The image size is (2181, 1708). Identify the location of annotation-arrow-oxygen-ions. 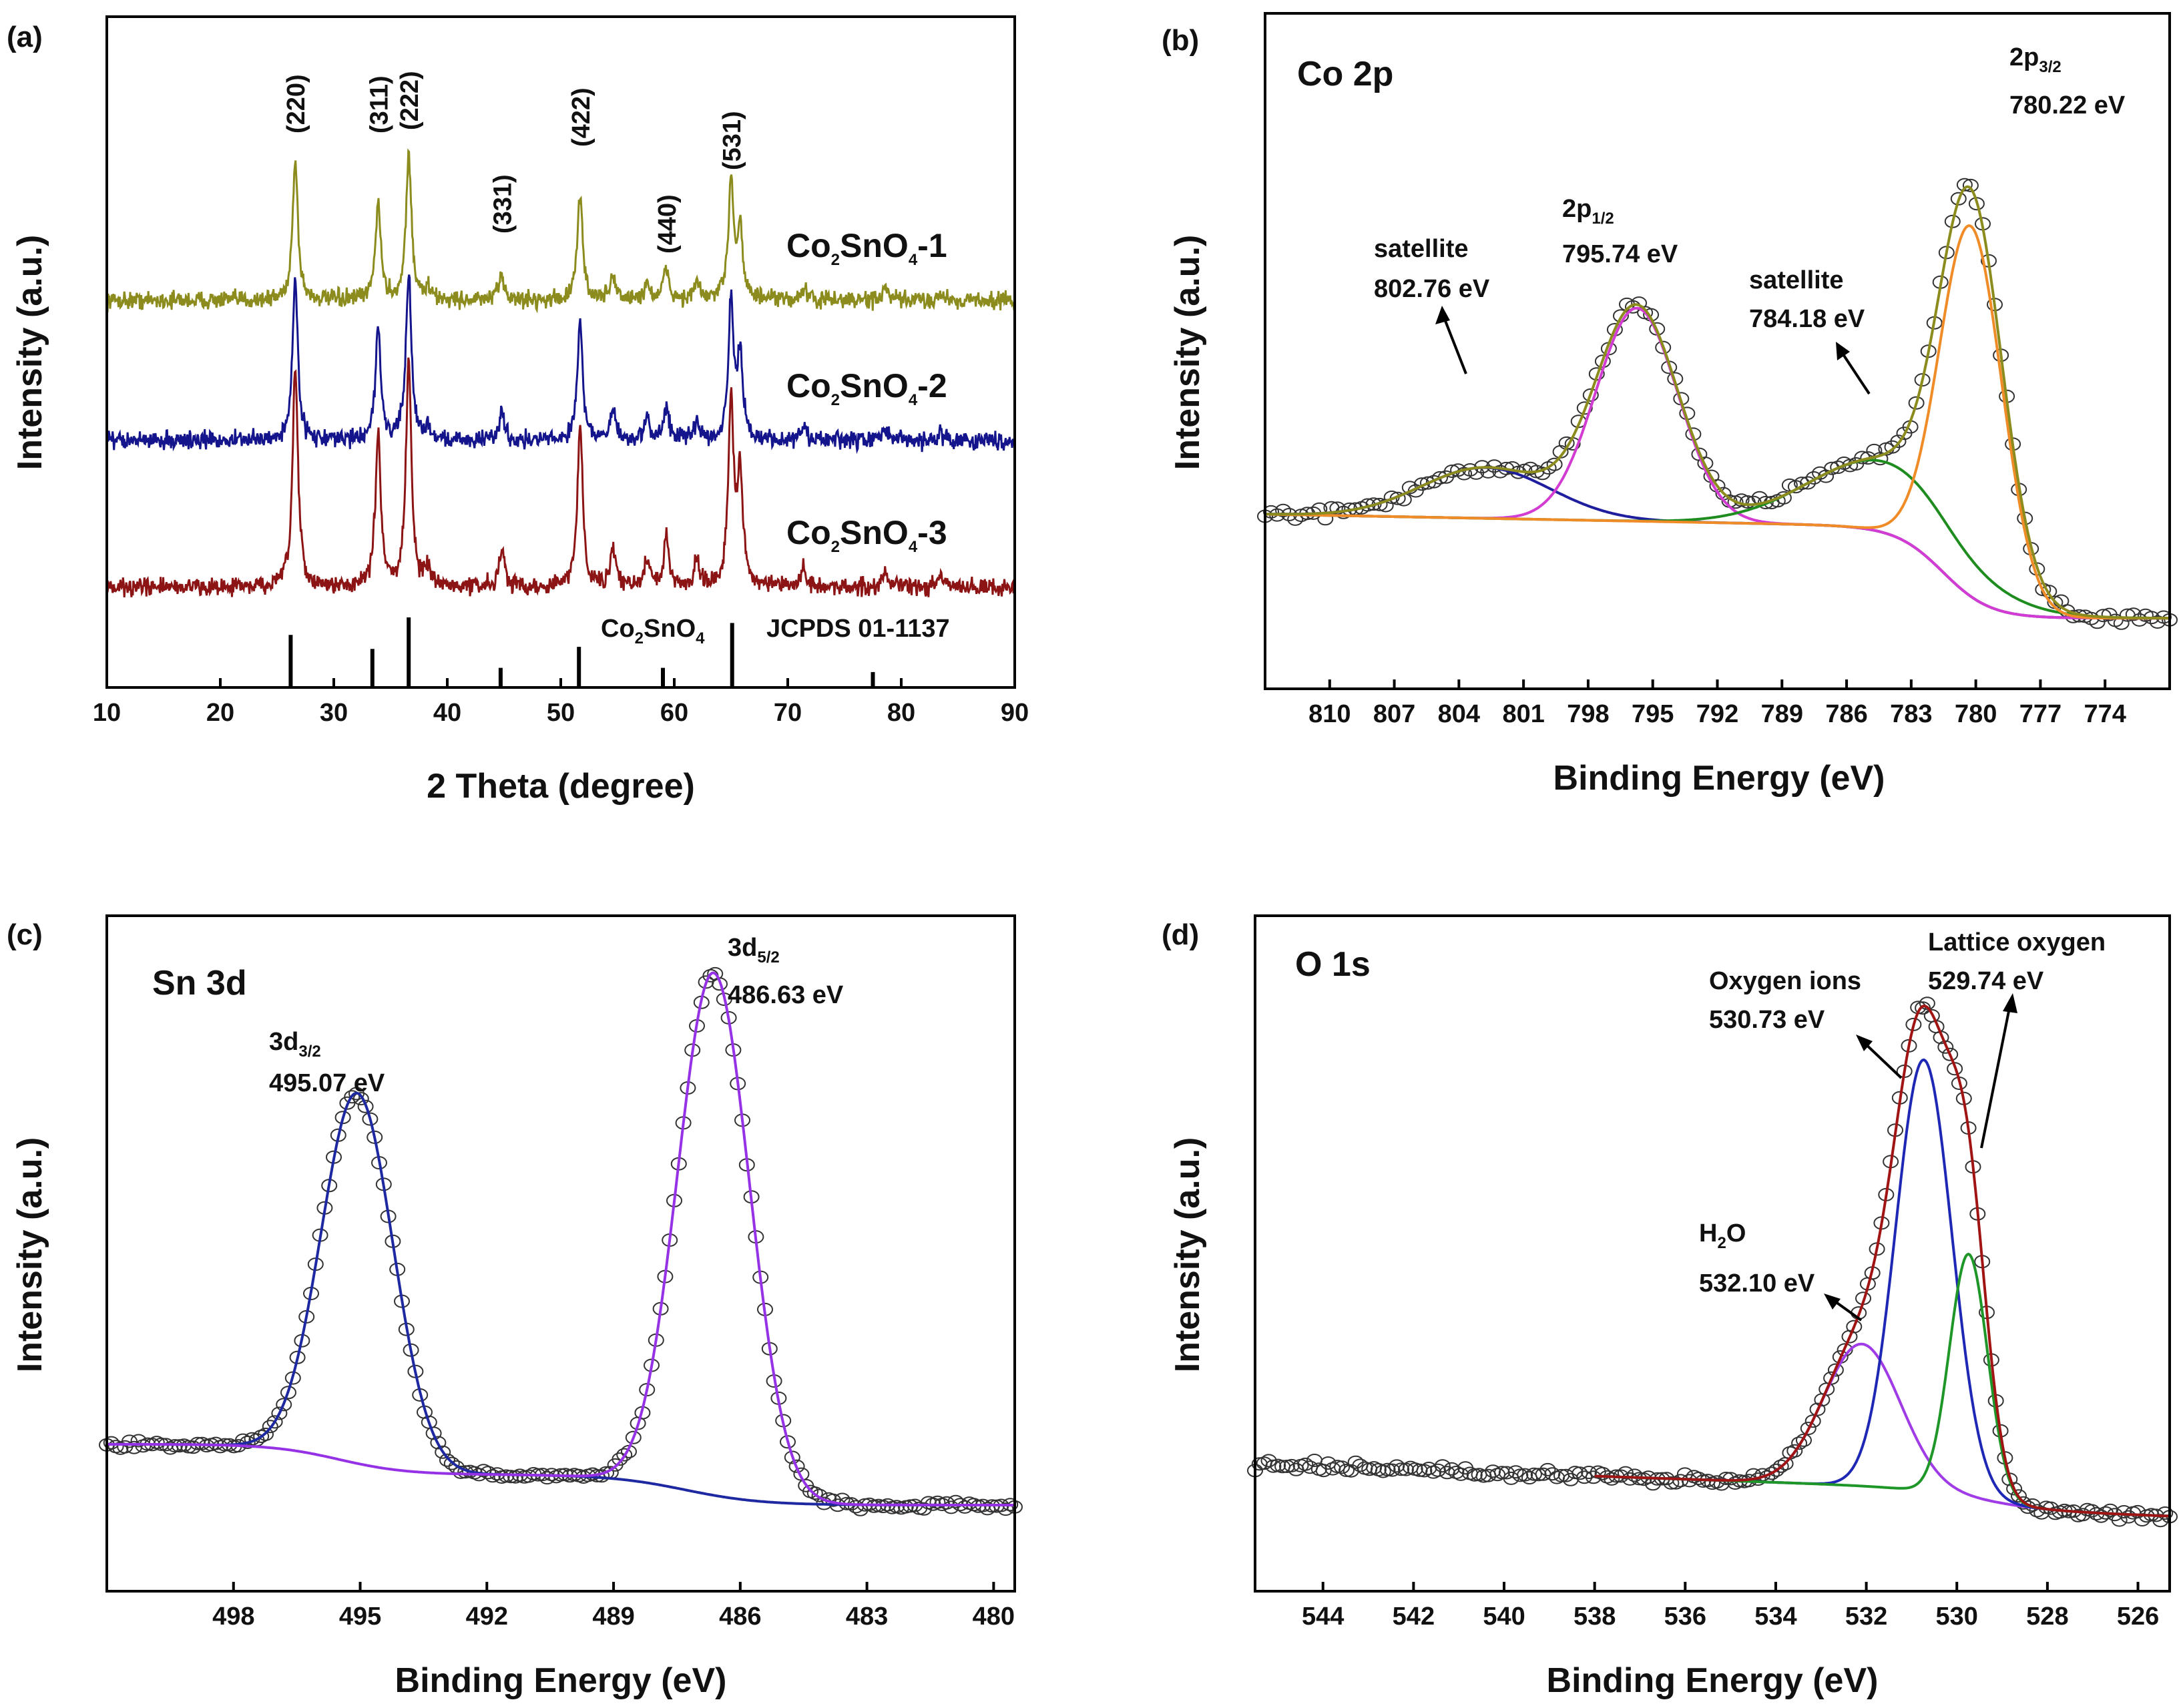
(1882, 1060).